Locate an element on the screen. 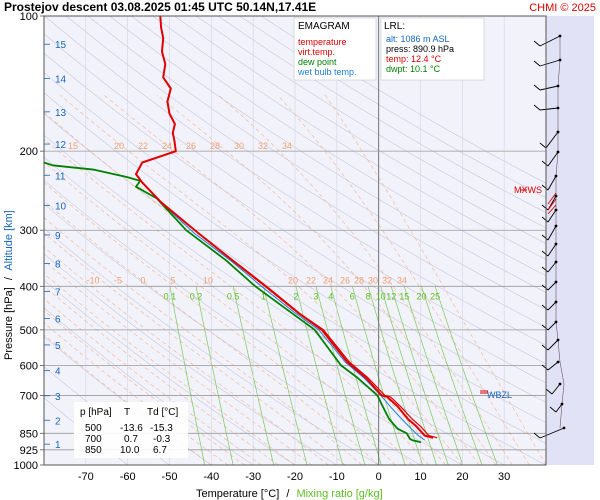 This screenshot has width=600, height=500. altitude-label: 6 is located at coordinates (58, 320).